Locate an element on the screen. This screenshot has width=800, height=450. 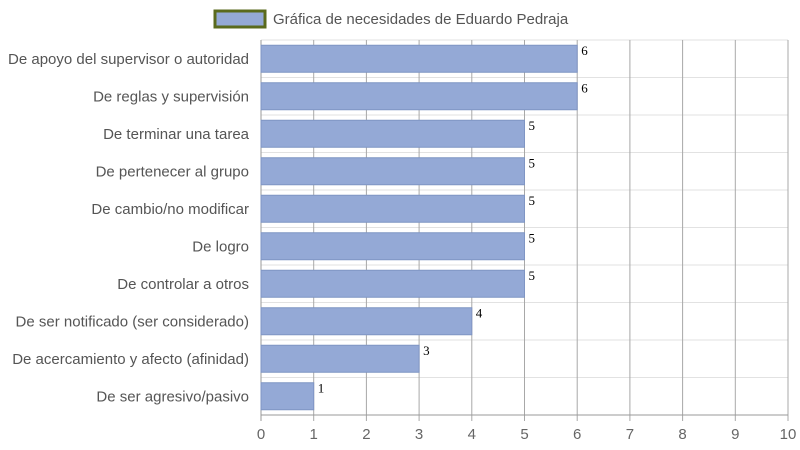
x-tick-label: 10 is located at coordinates (788, 434).